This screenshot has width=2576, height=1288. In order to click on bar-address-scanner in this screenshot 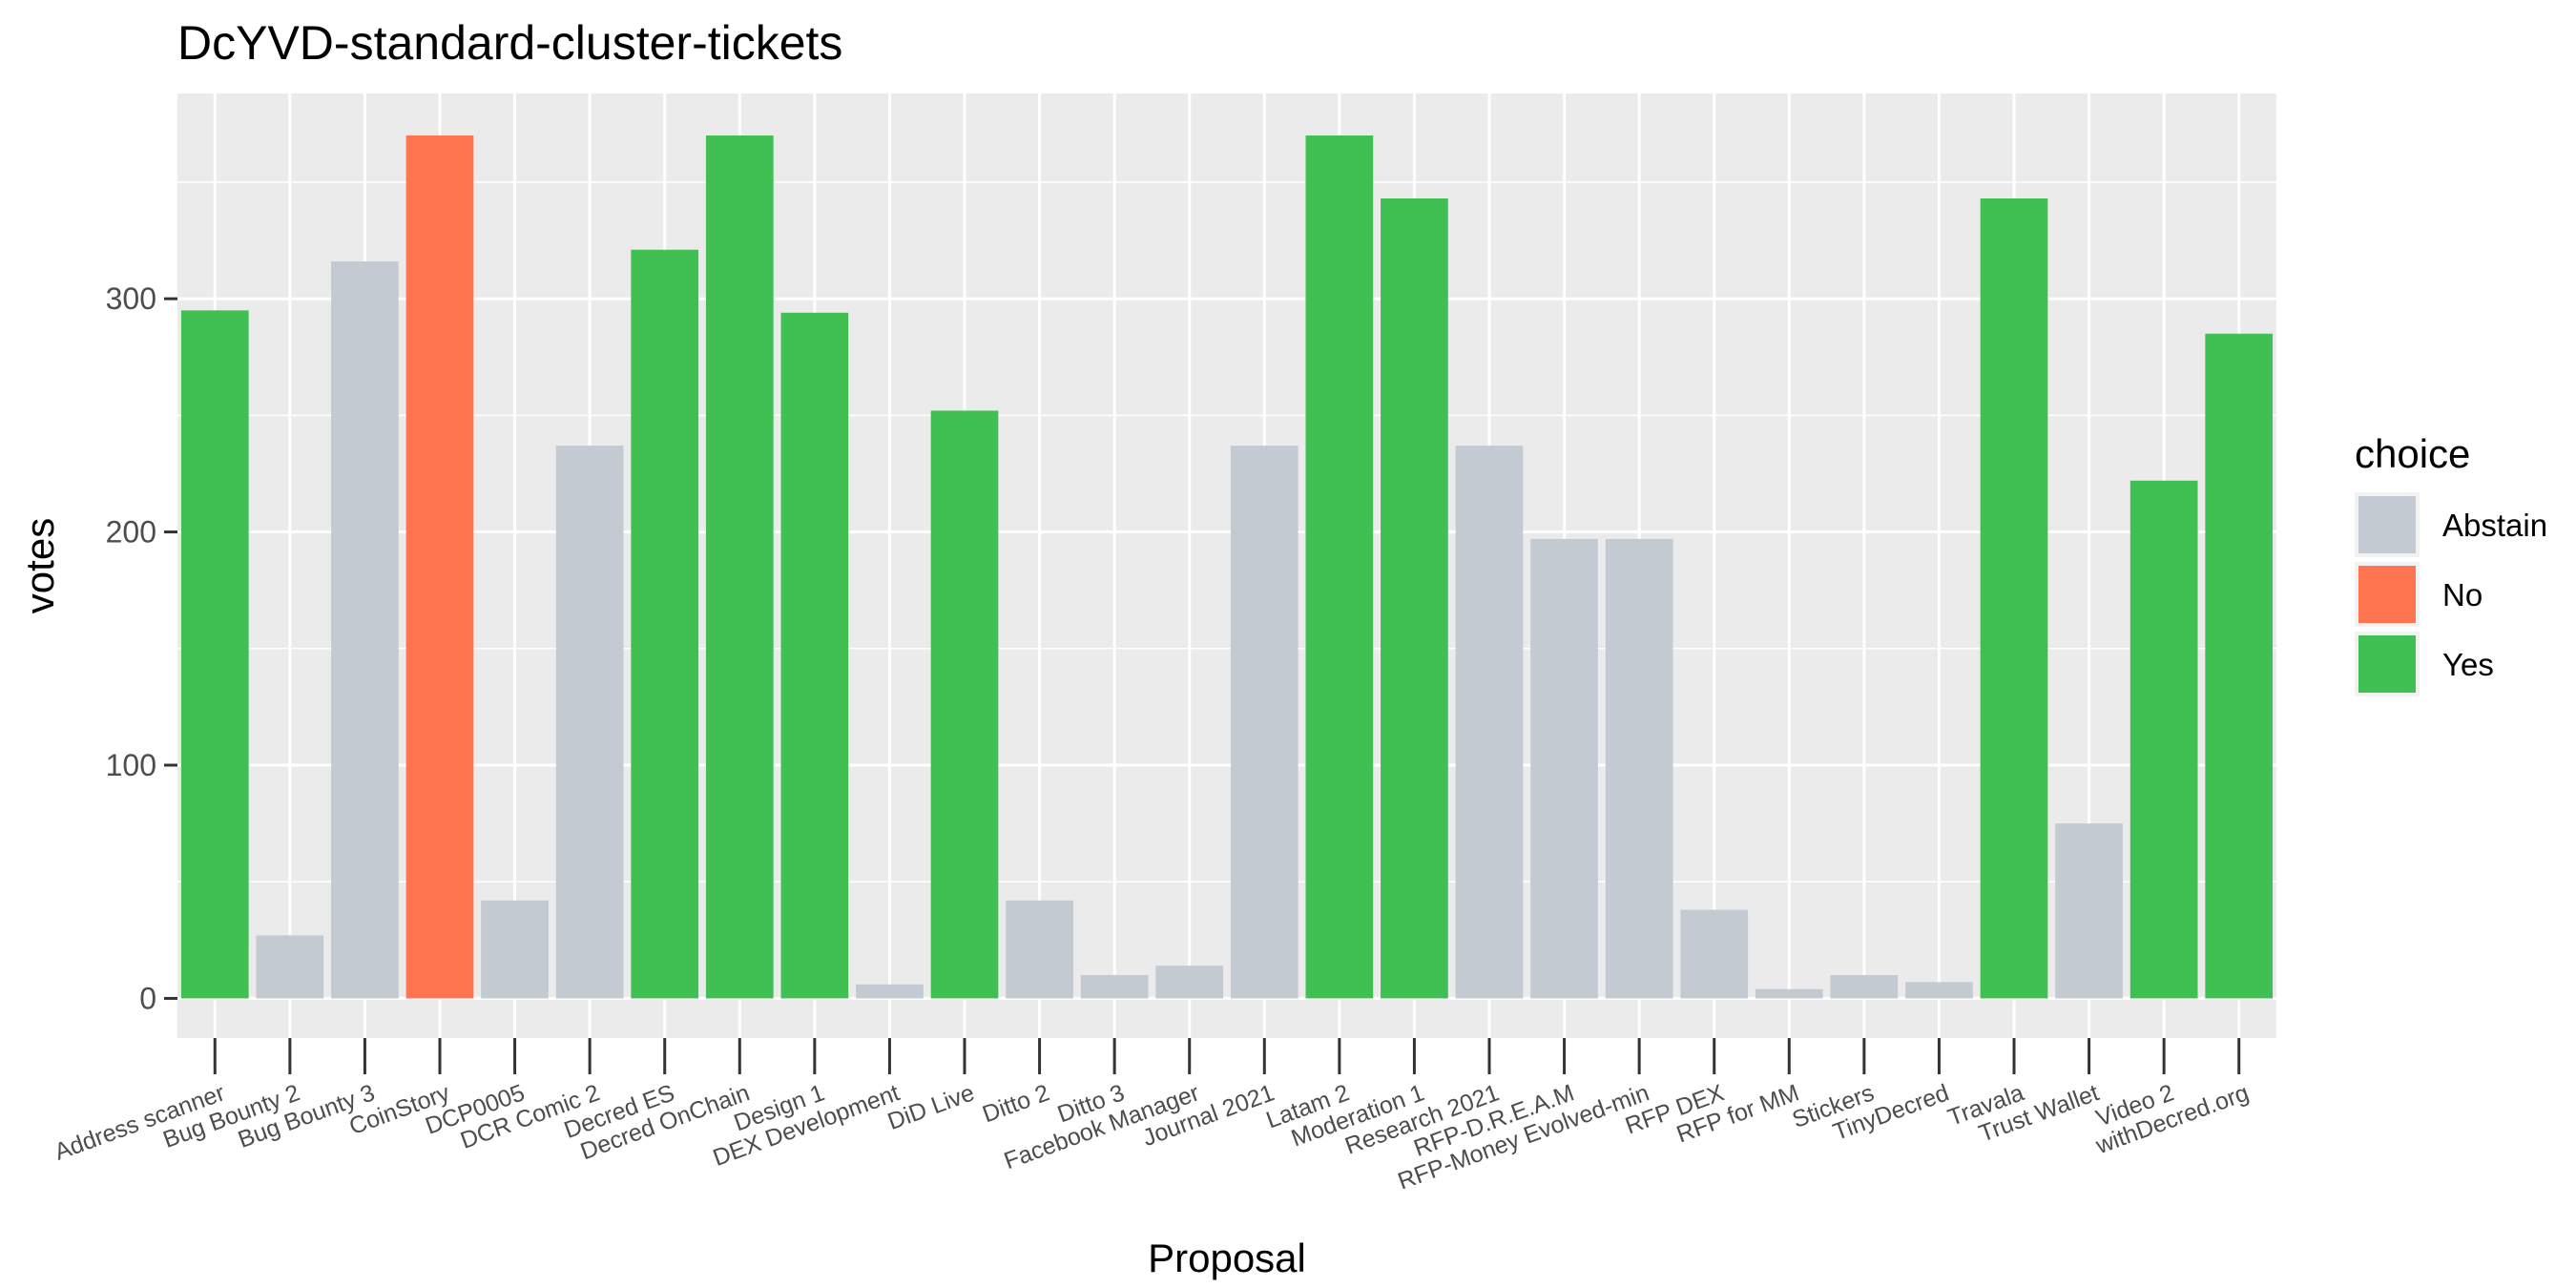, I will do `click(214, 654)`.